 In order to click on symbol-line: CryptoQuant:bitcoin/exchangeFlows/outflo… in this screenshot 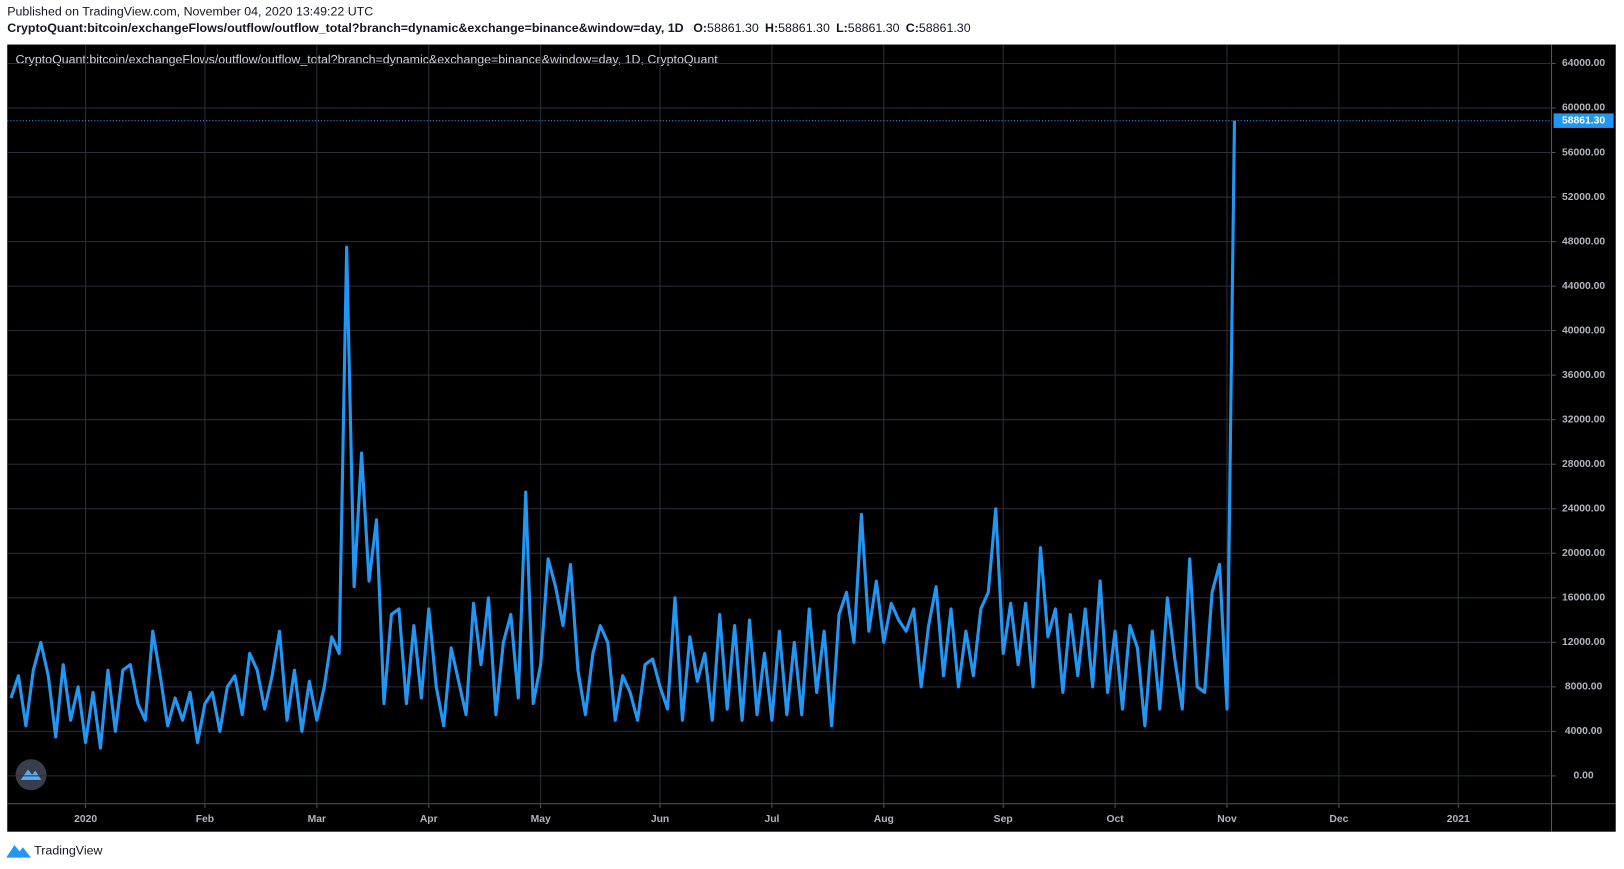, I will do `click(488, 28)`.